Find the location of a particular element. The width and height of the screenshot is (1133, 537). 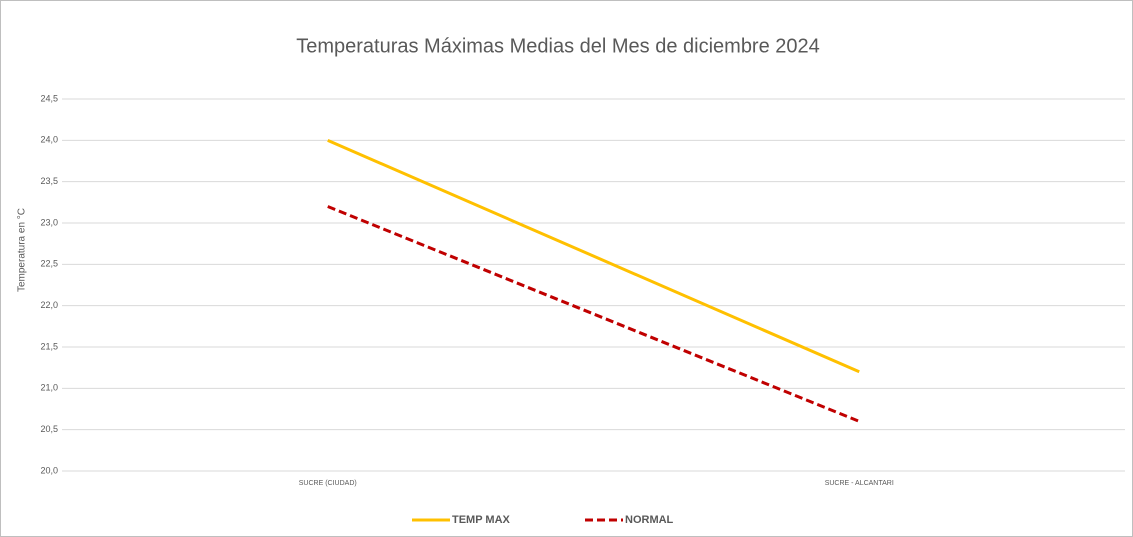

y-axis-label: Temperatura en °C is located at coordinates (22, 250).